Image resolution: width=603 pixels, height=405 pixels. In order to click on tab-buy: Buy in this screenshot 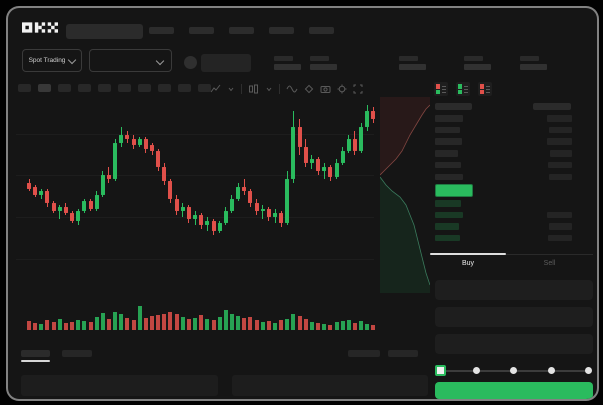, I will do `click(468, 263)`.